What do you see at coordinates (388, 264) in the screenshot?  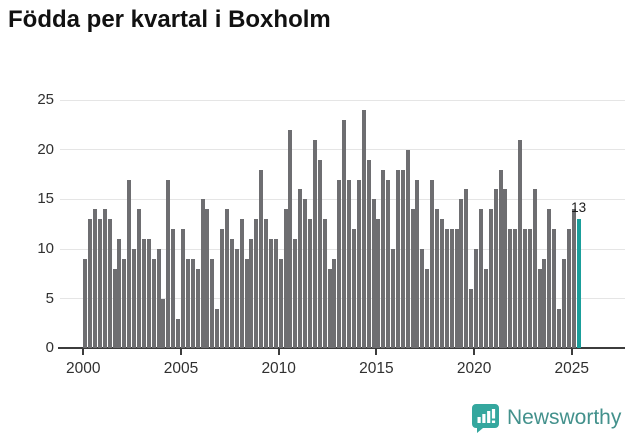 I see `bar-2015-Q3` at bounding box center [388, 264].